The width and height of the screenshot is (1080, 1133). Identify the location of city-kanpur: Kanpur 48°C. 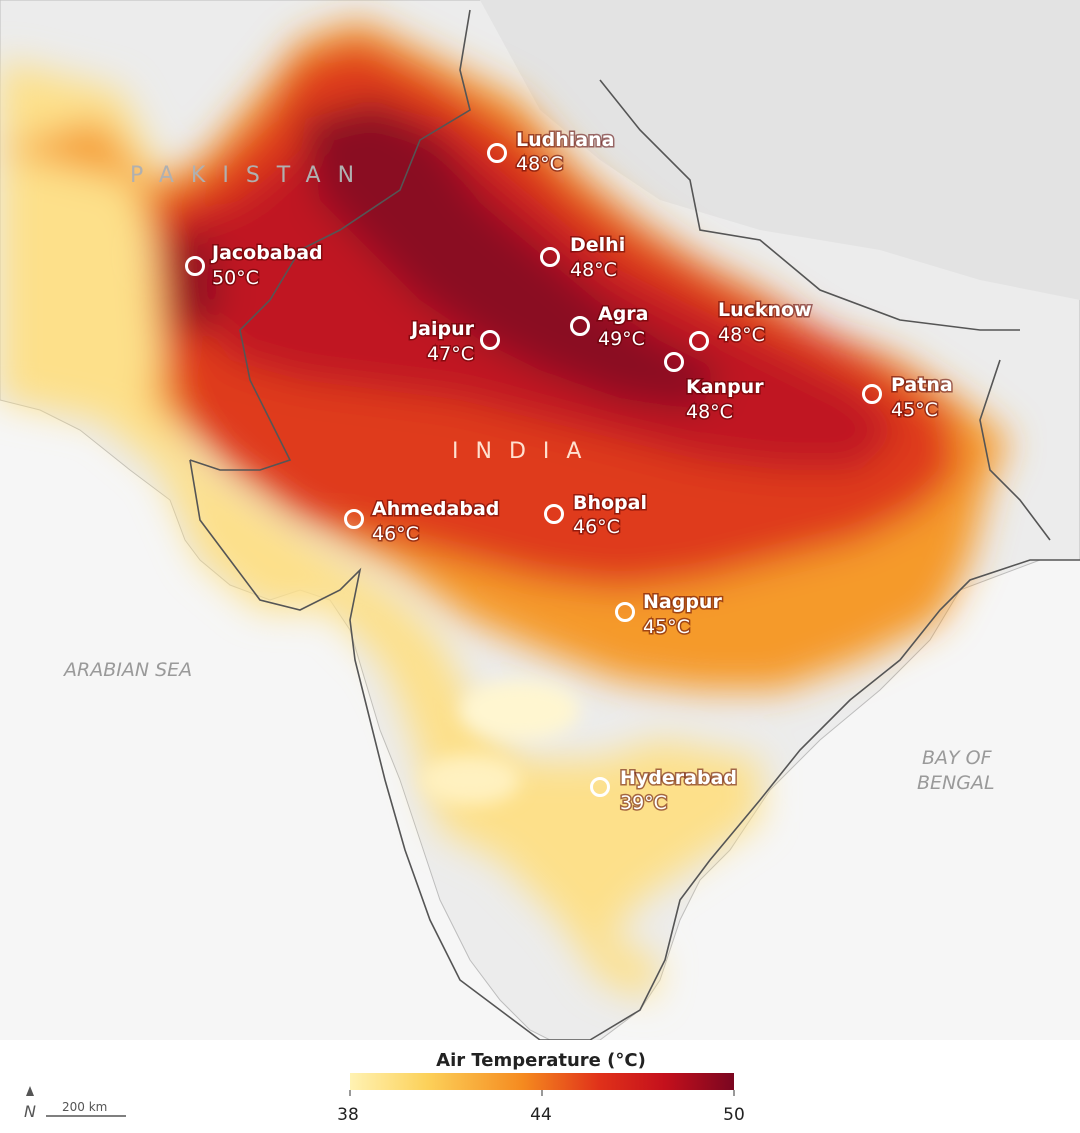
(715, 388).